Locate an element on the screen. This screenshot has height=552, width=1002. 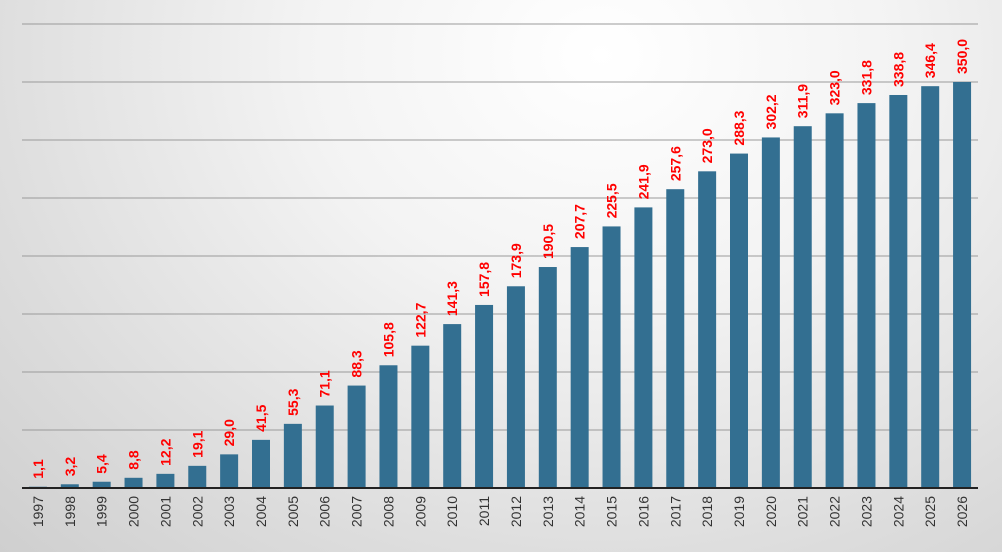
x-tick-label-2002: 2002 is located at coordinates (197, 511).